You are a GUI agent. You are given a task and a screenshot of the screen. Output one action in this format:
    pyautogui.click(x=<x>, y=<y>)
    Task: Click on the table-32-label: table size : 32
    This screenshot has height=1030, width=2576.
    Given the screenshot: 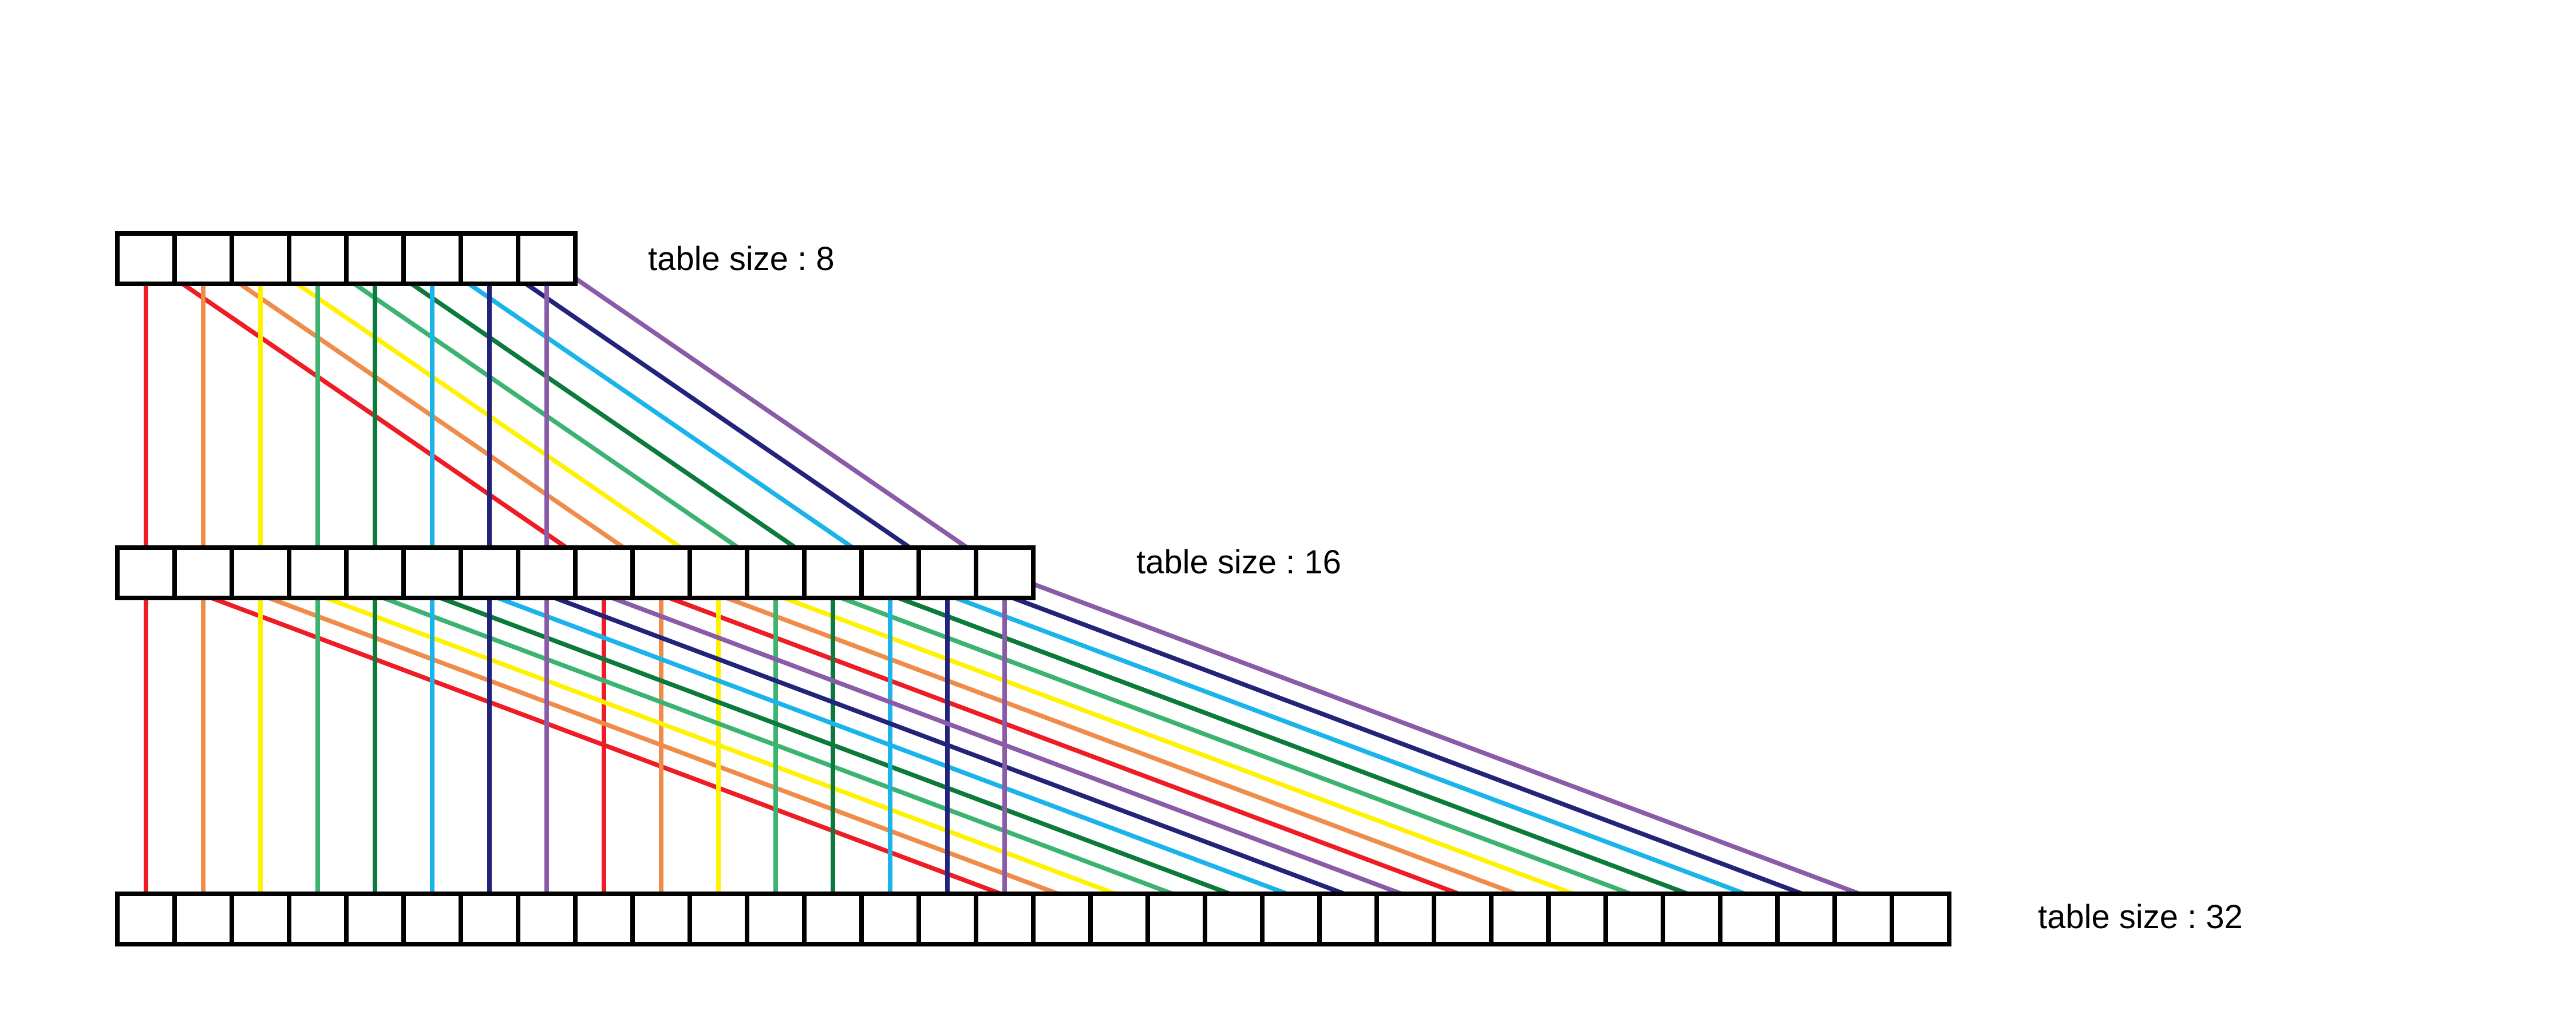 What is the action you would take?
    pyautogui.click(x=2140, y=917)
    